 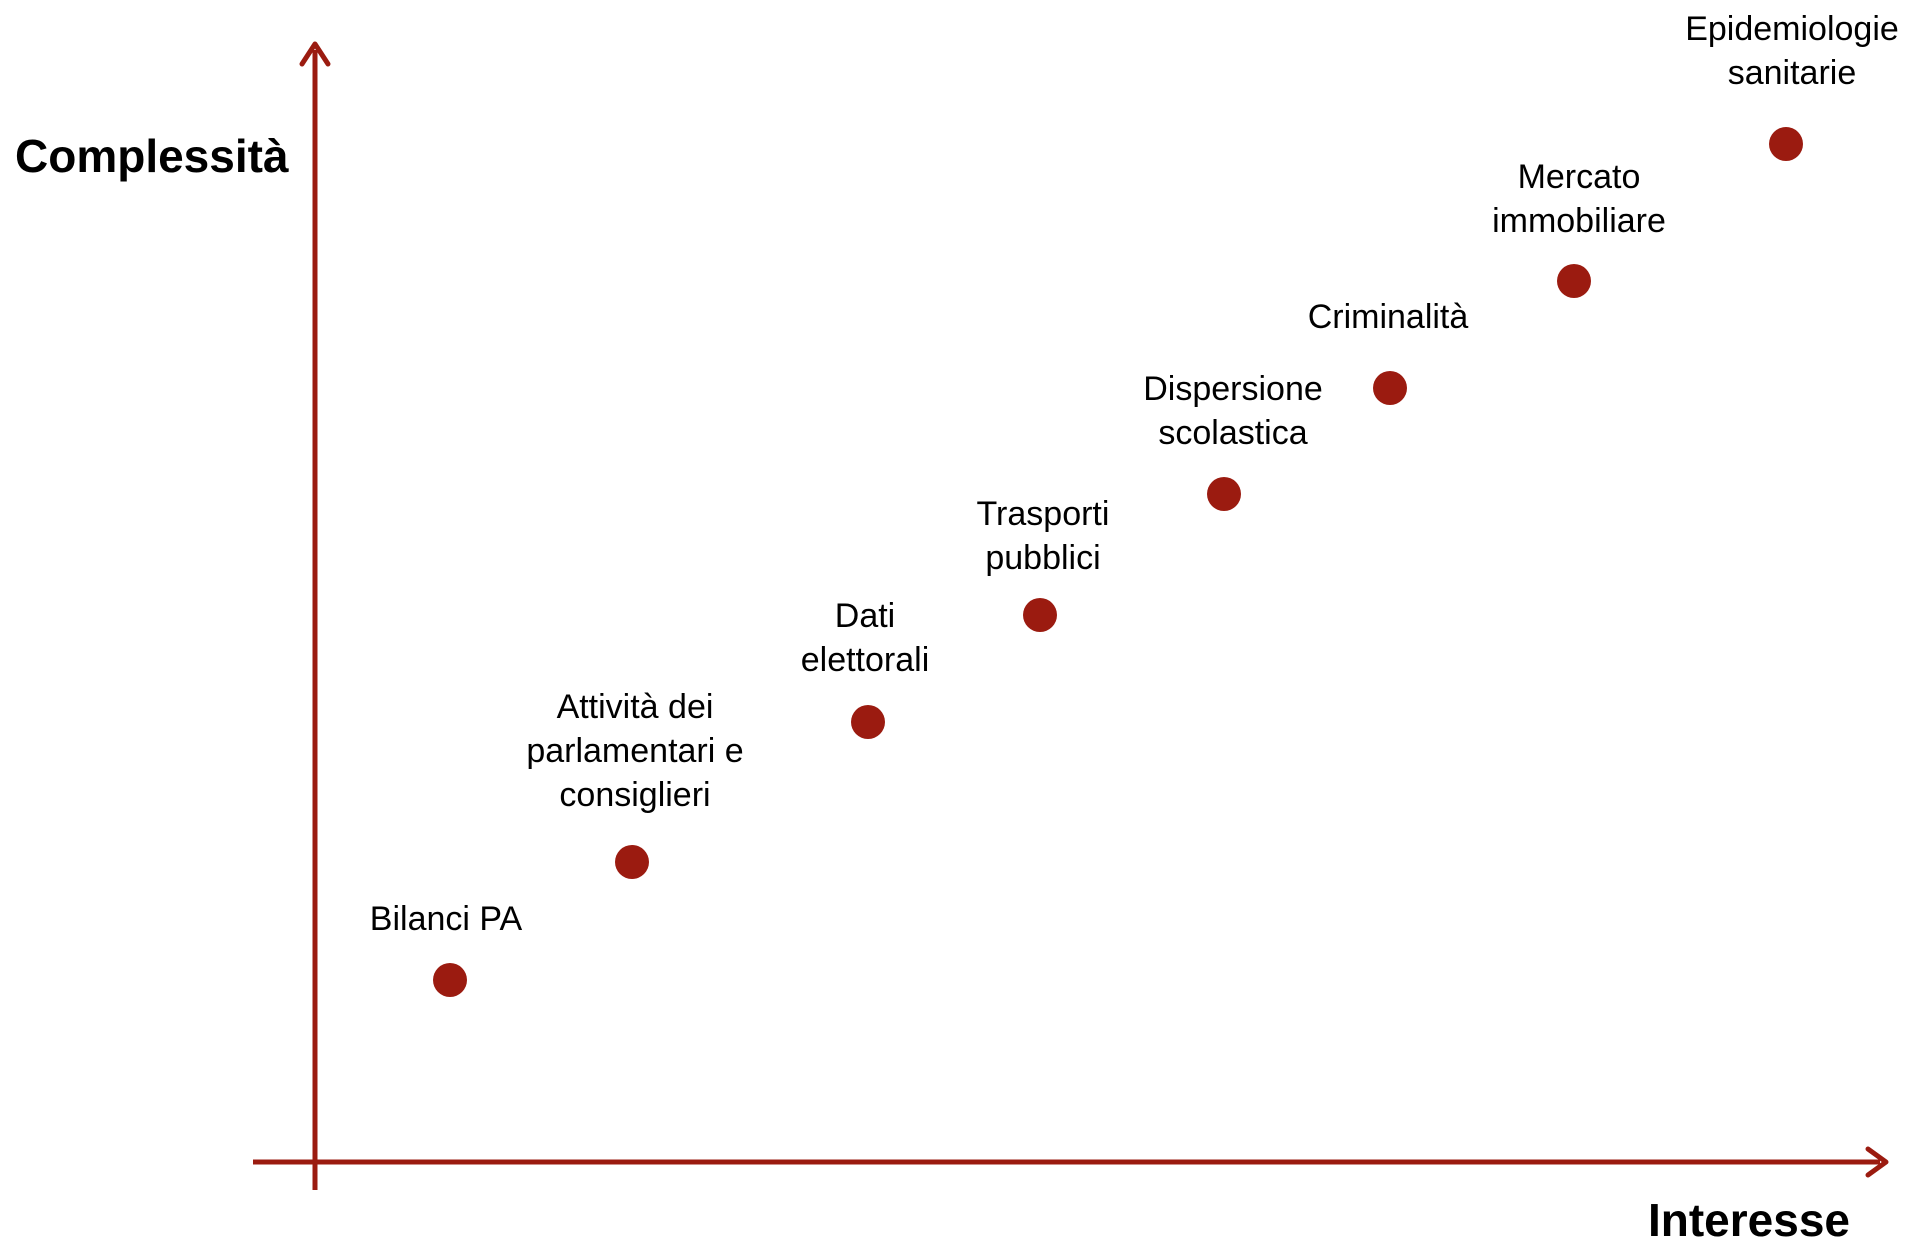 I want to click on point-marker-bilanci-pa, so click(x=450, y=980).